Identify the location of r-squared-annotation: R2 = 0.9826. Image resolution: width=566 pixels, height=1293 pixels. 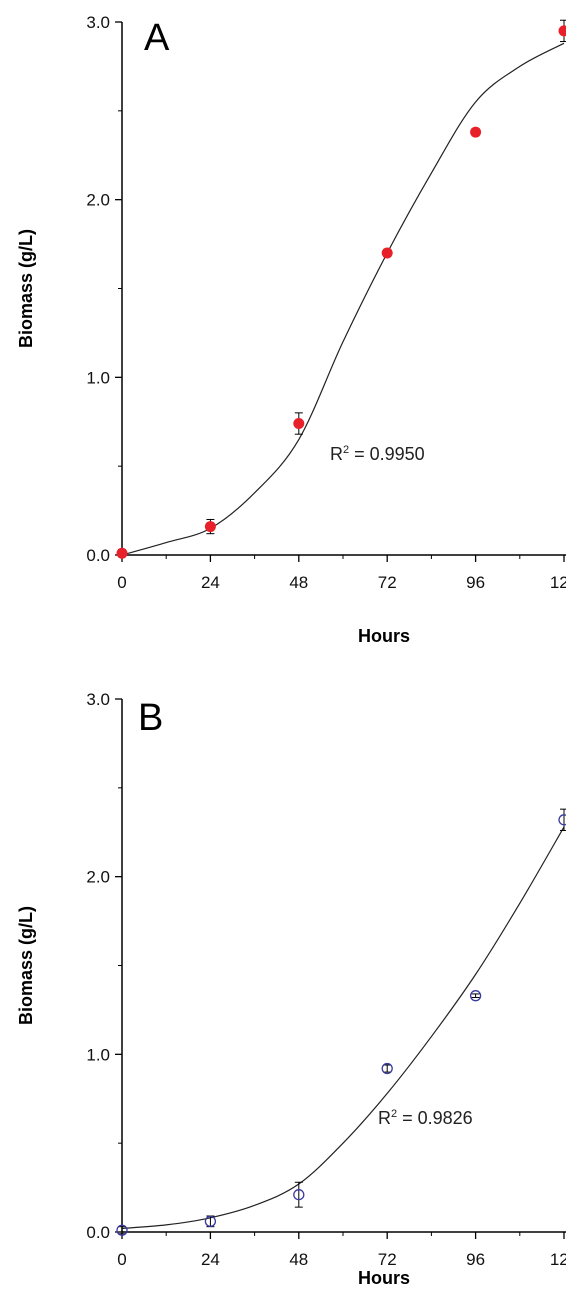
(425, 1118).